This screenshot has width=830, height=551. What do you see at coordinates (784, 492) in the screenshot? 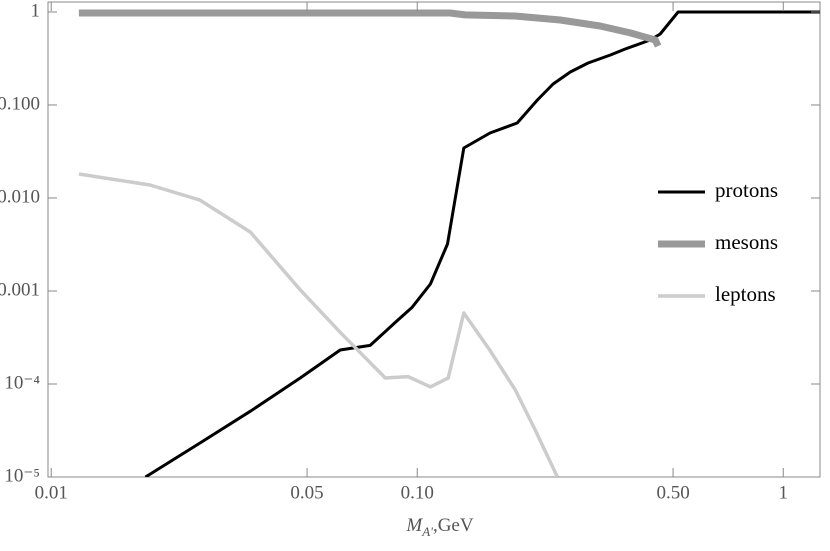
I see `x-tick-label: 1` at bounding box center [784, 492].